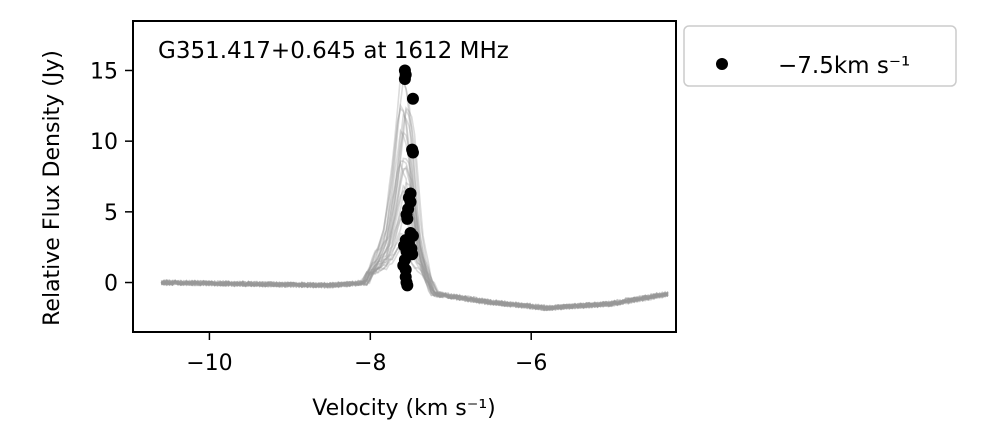  I want to click on legend-box, so click(820, 56).